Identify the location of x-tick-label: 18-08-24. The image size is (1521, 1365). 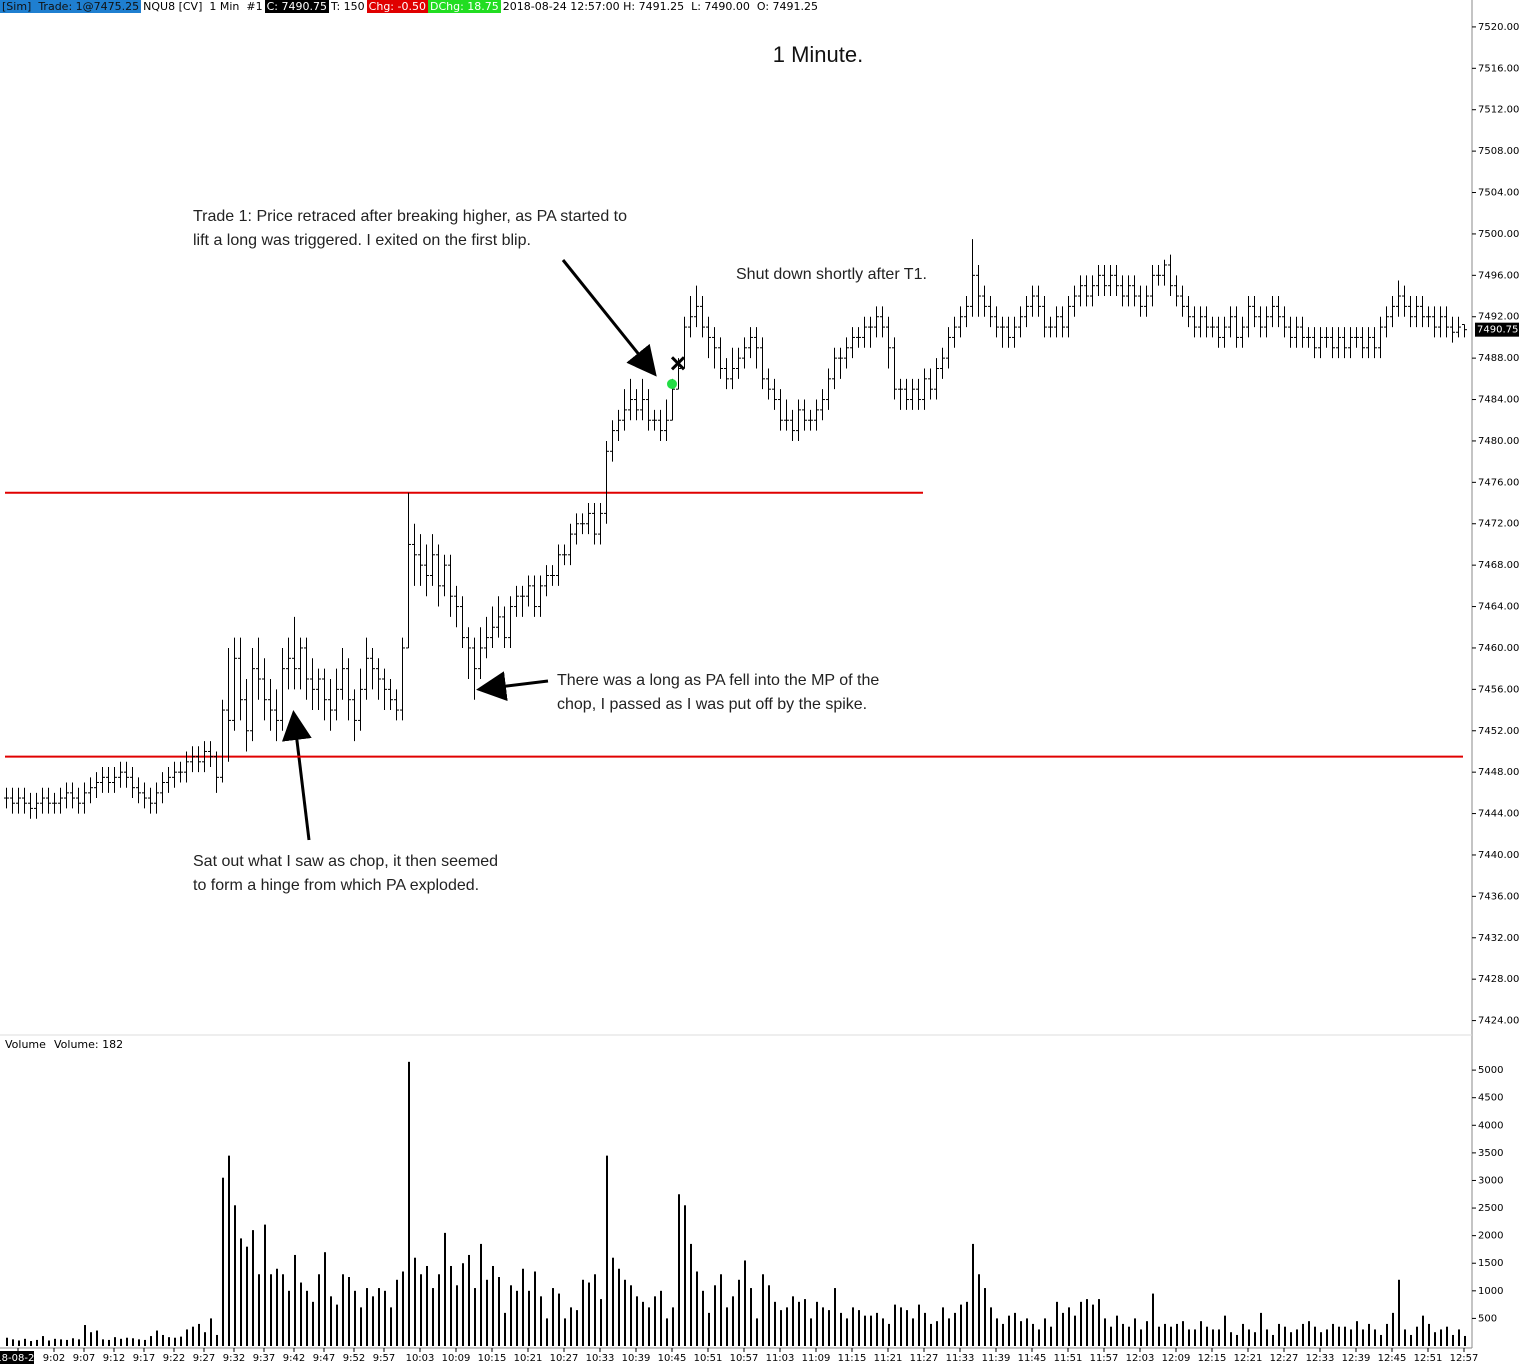
(20, 1358).